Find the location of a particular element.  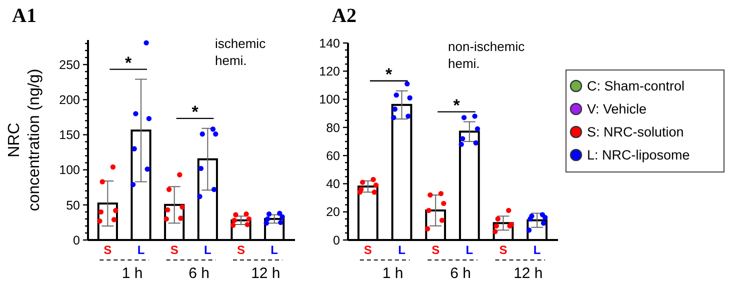

y-axis-title: NRC concentration (ng/g) is located at coordinates (24, 140).